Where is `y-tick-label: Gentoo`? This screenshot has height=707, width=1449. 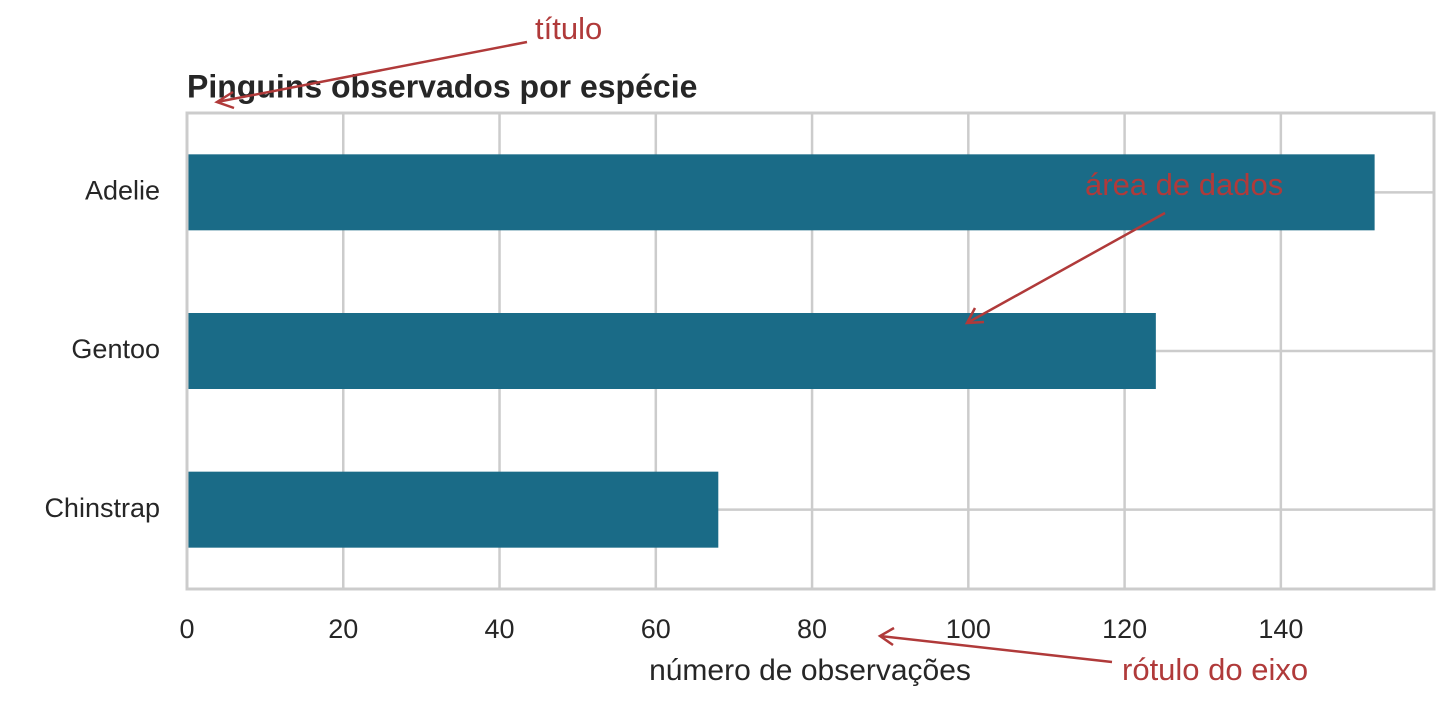
y-tick-label: Gentoo is located at coordinates (115, 349).